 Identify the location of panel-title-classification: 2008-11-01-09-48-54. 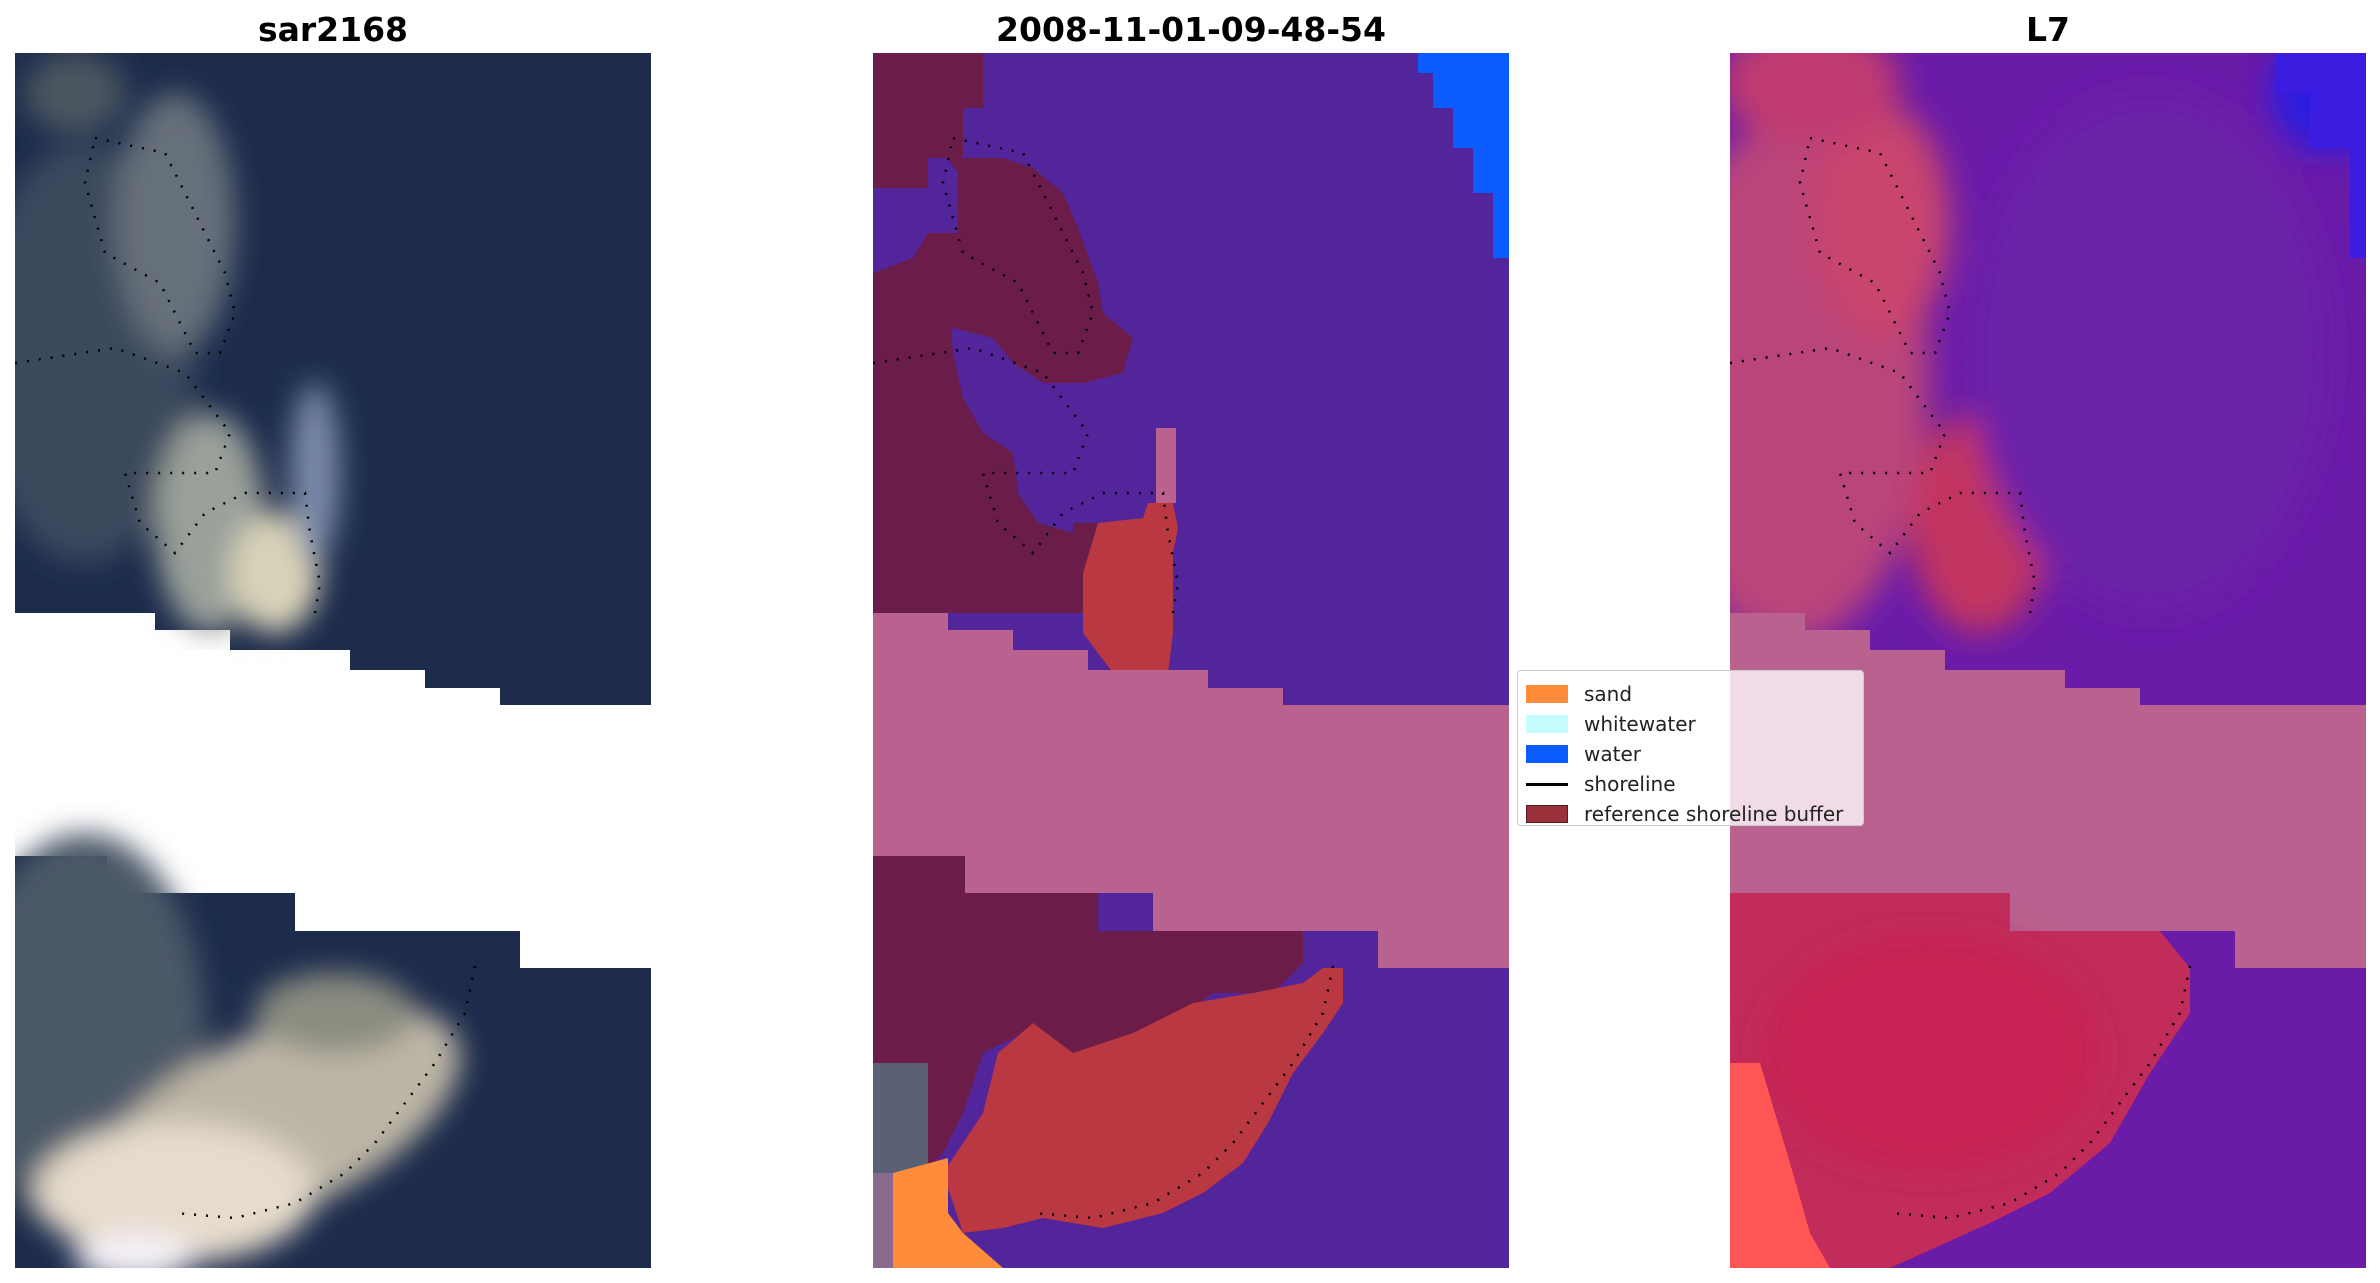
(1191, 29).